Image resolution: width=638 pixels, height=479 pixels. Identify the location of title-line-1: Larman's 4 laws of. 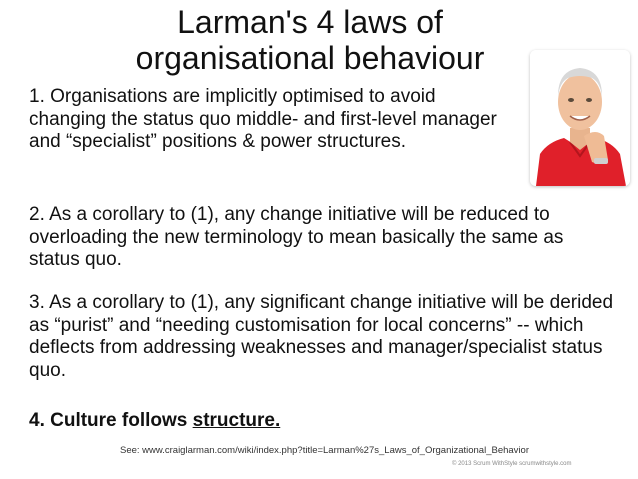
(310, 22).